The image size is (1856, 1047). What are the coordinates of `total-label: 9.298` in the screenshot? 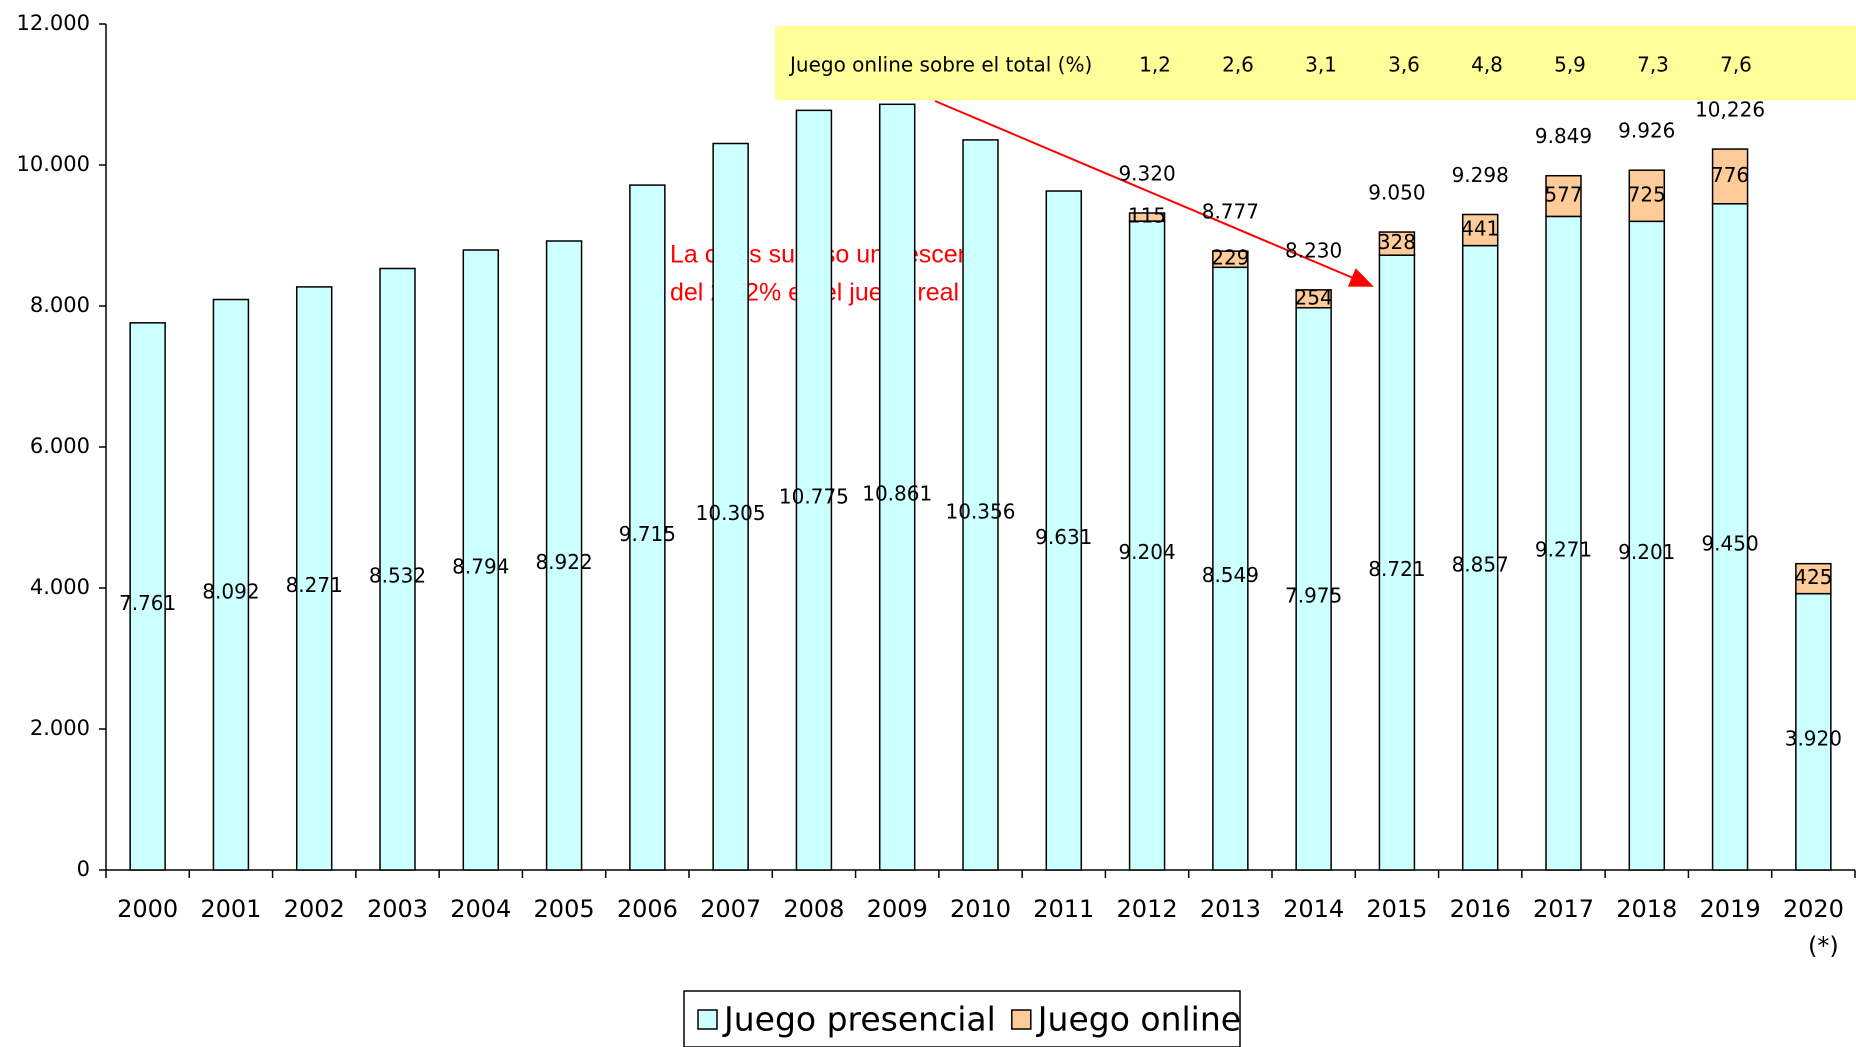 It's located at (1480, 175).